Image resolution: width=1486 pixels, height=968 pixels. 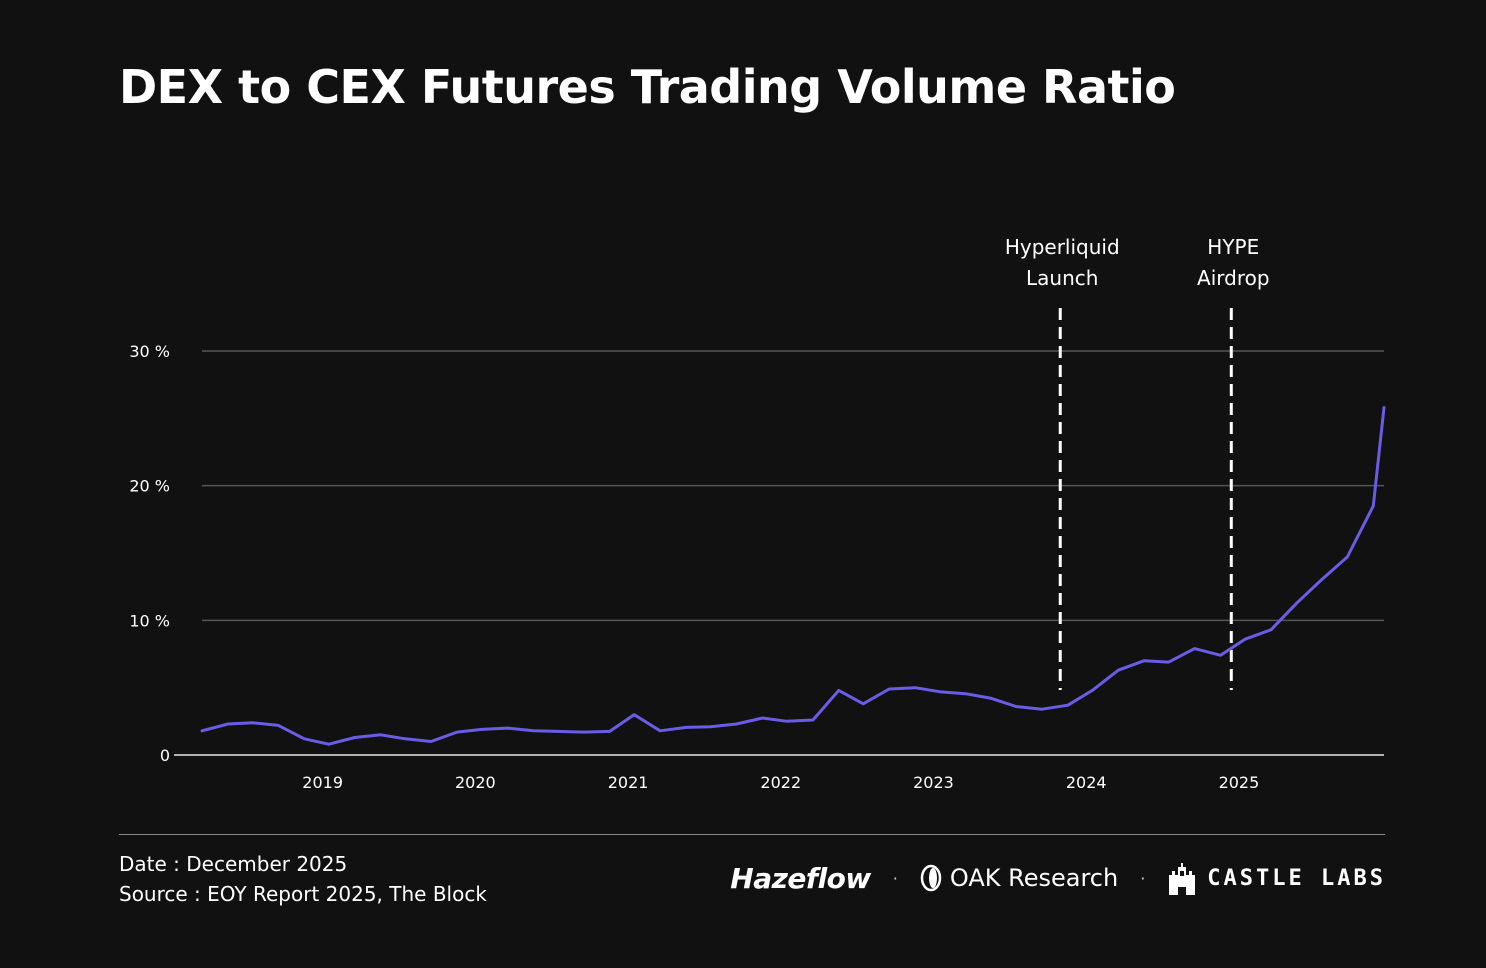 What do you see at coordinates (1233, 278) in the screenshot?
I see `annotation-label: Airdrop` at bounding box center [1233, 278].